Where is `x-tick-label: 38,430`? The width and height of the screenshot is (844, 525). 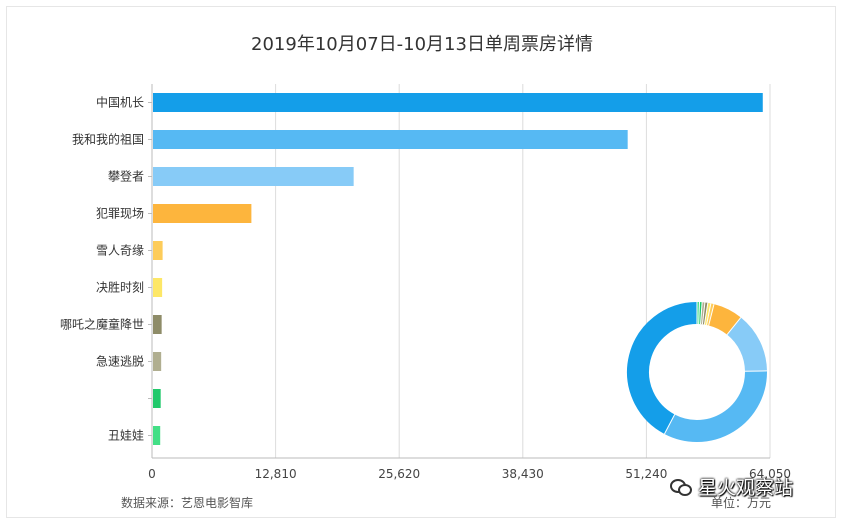
x-tick-label: 38,430 is located at coordinates (523, 474).